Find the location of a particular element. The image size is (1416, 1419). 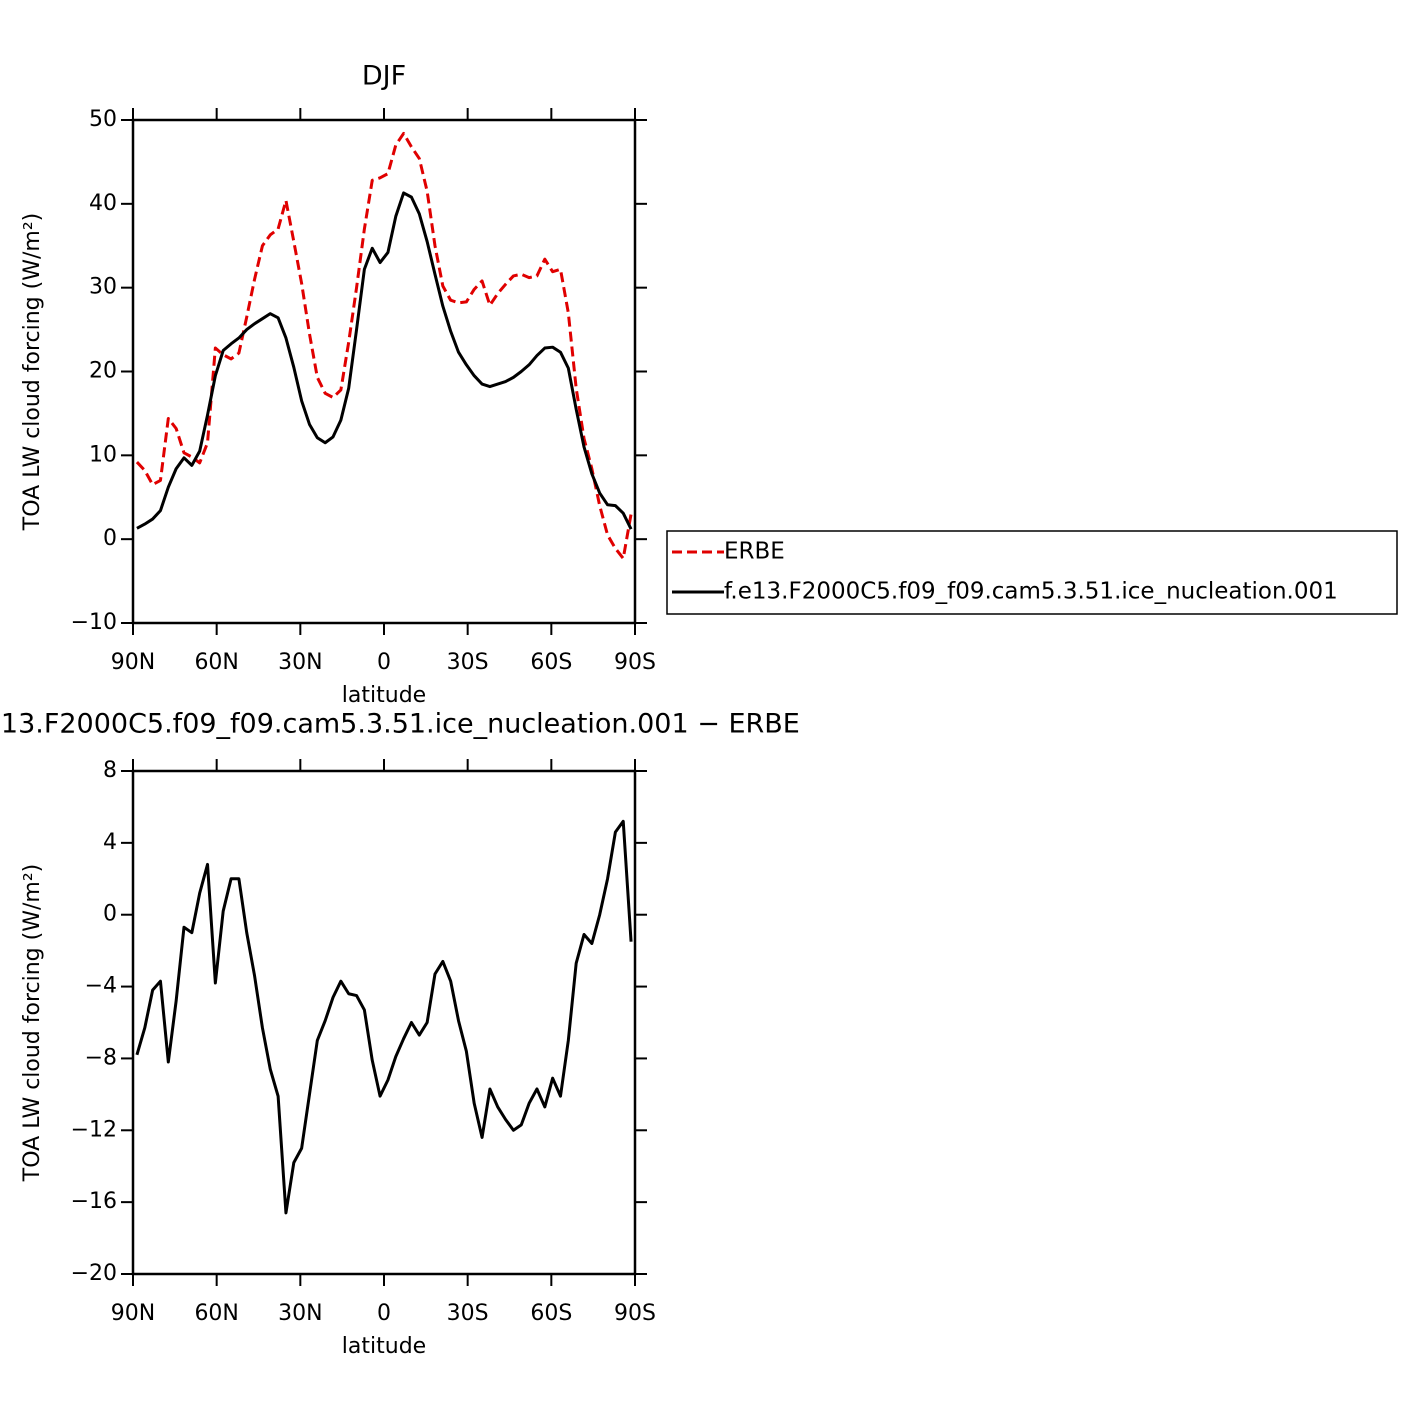

chart-title: DJF is located at coordinates (384, 76).